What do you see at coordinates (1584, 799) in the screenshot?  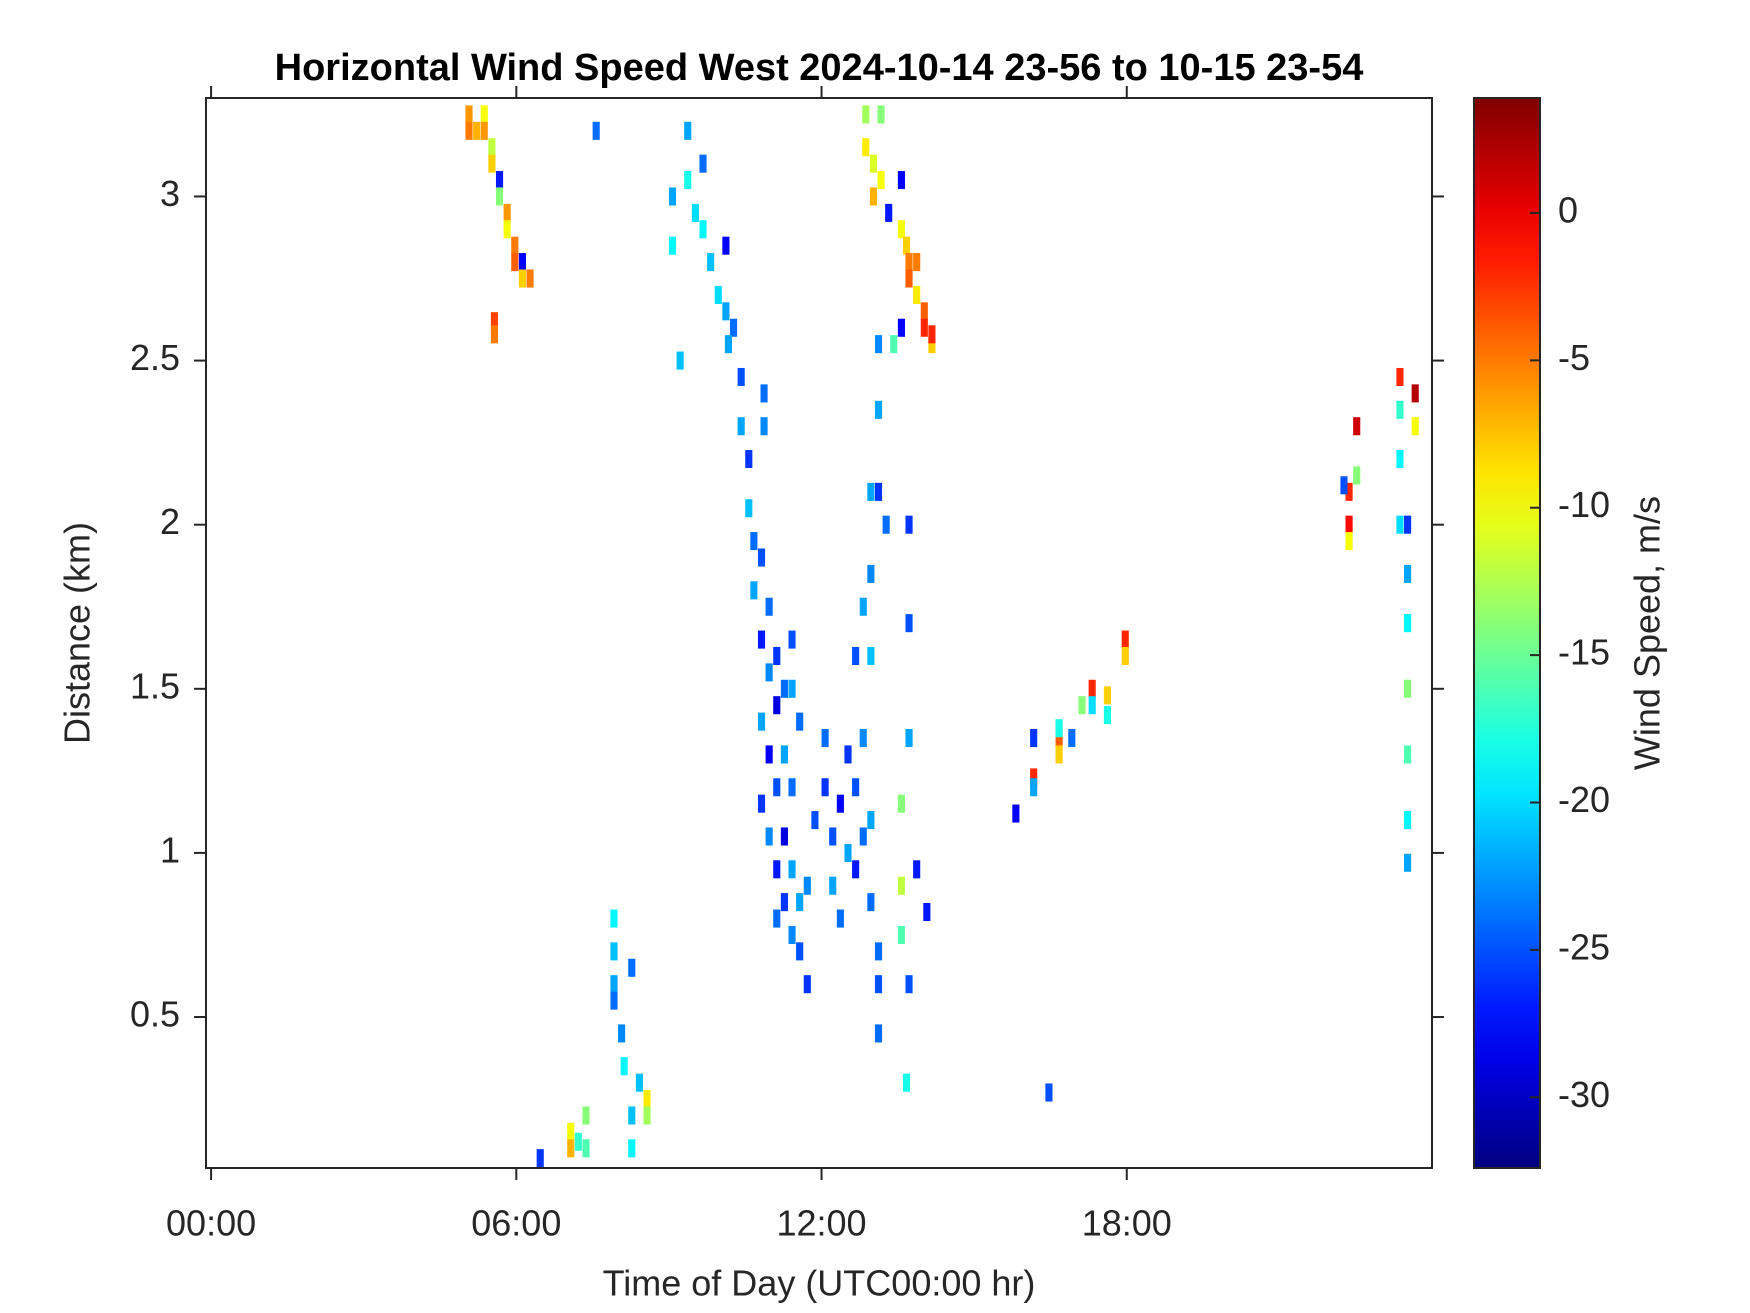 I see `colorbar-tick-label: -20` at bounding box center [1584, 799].